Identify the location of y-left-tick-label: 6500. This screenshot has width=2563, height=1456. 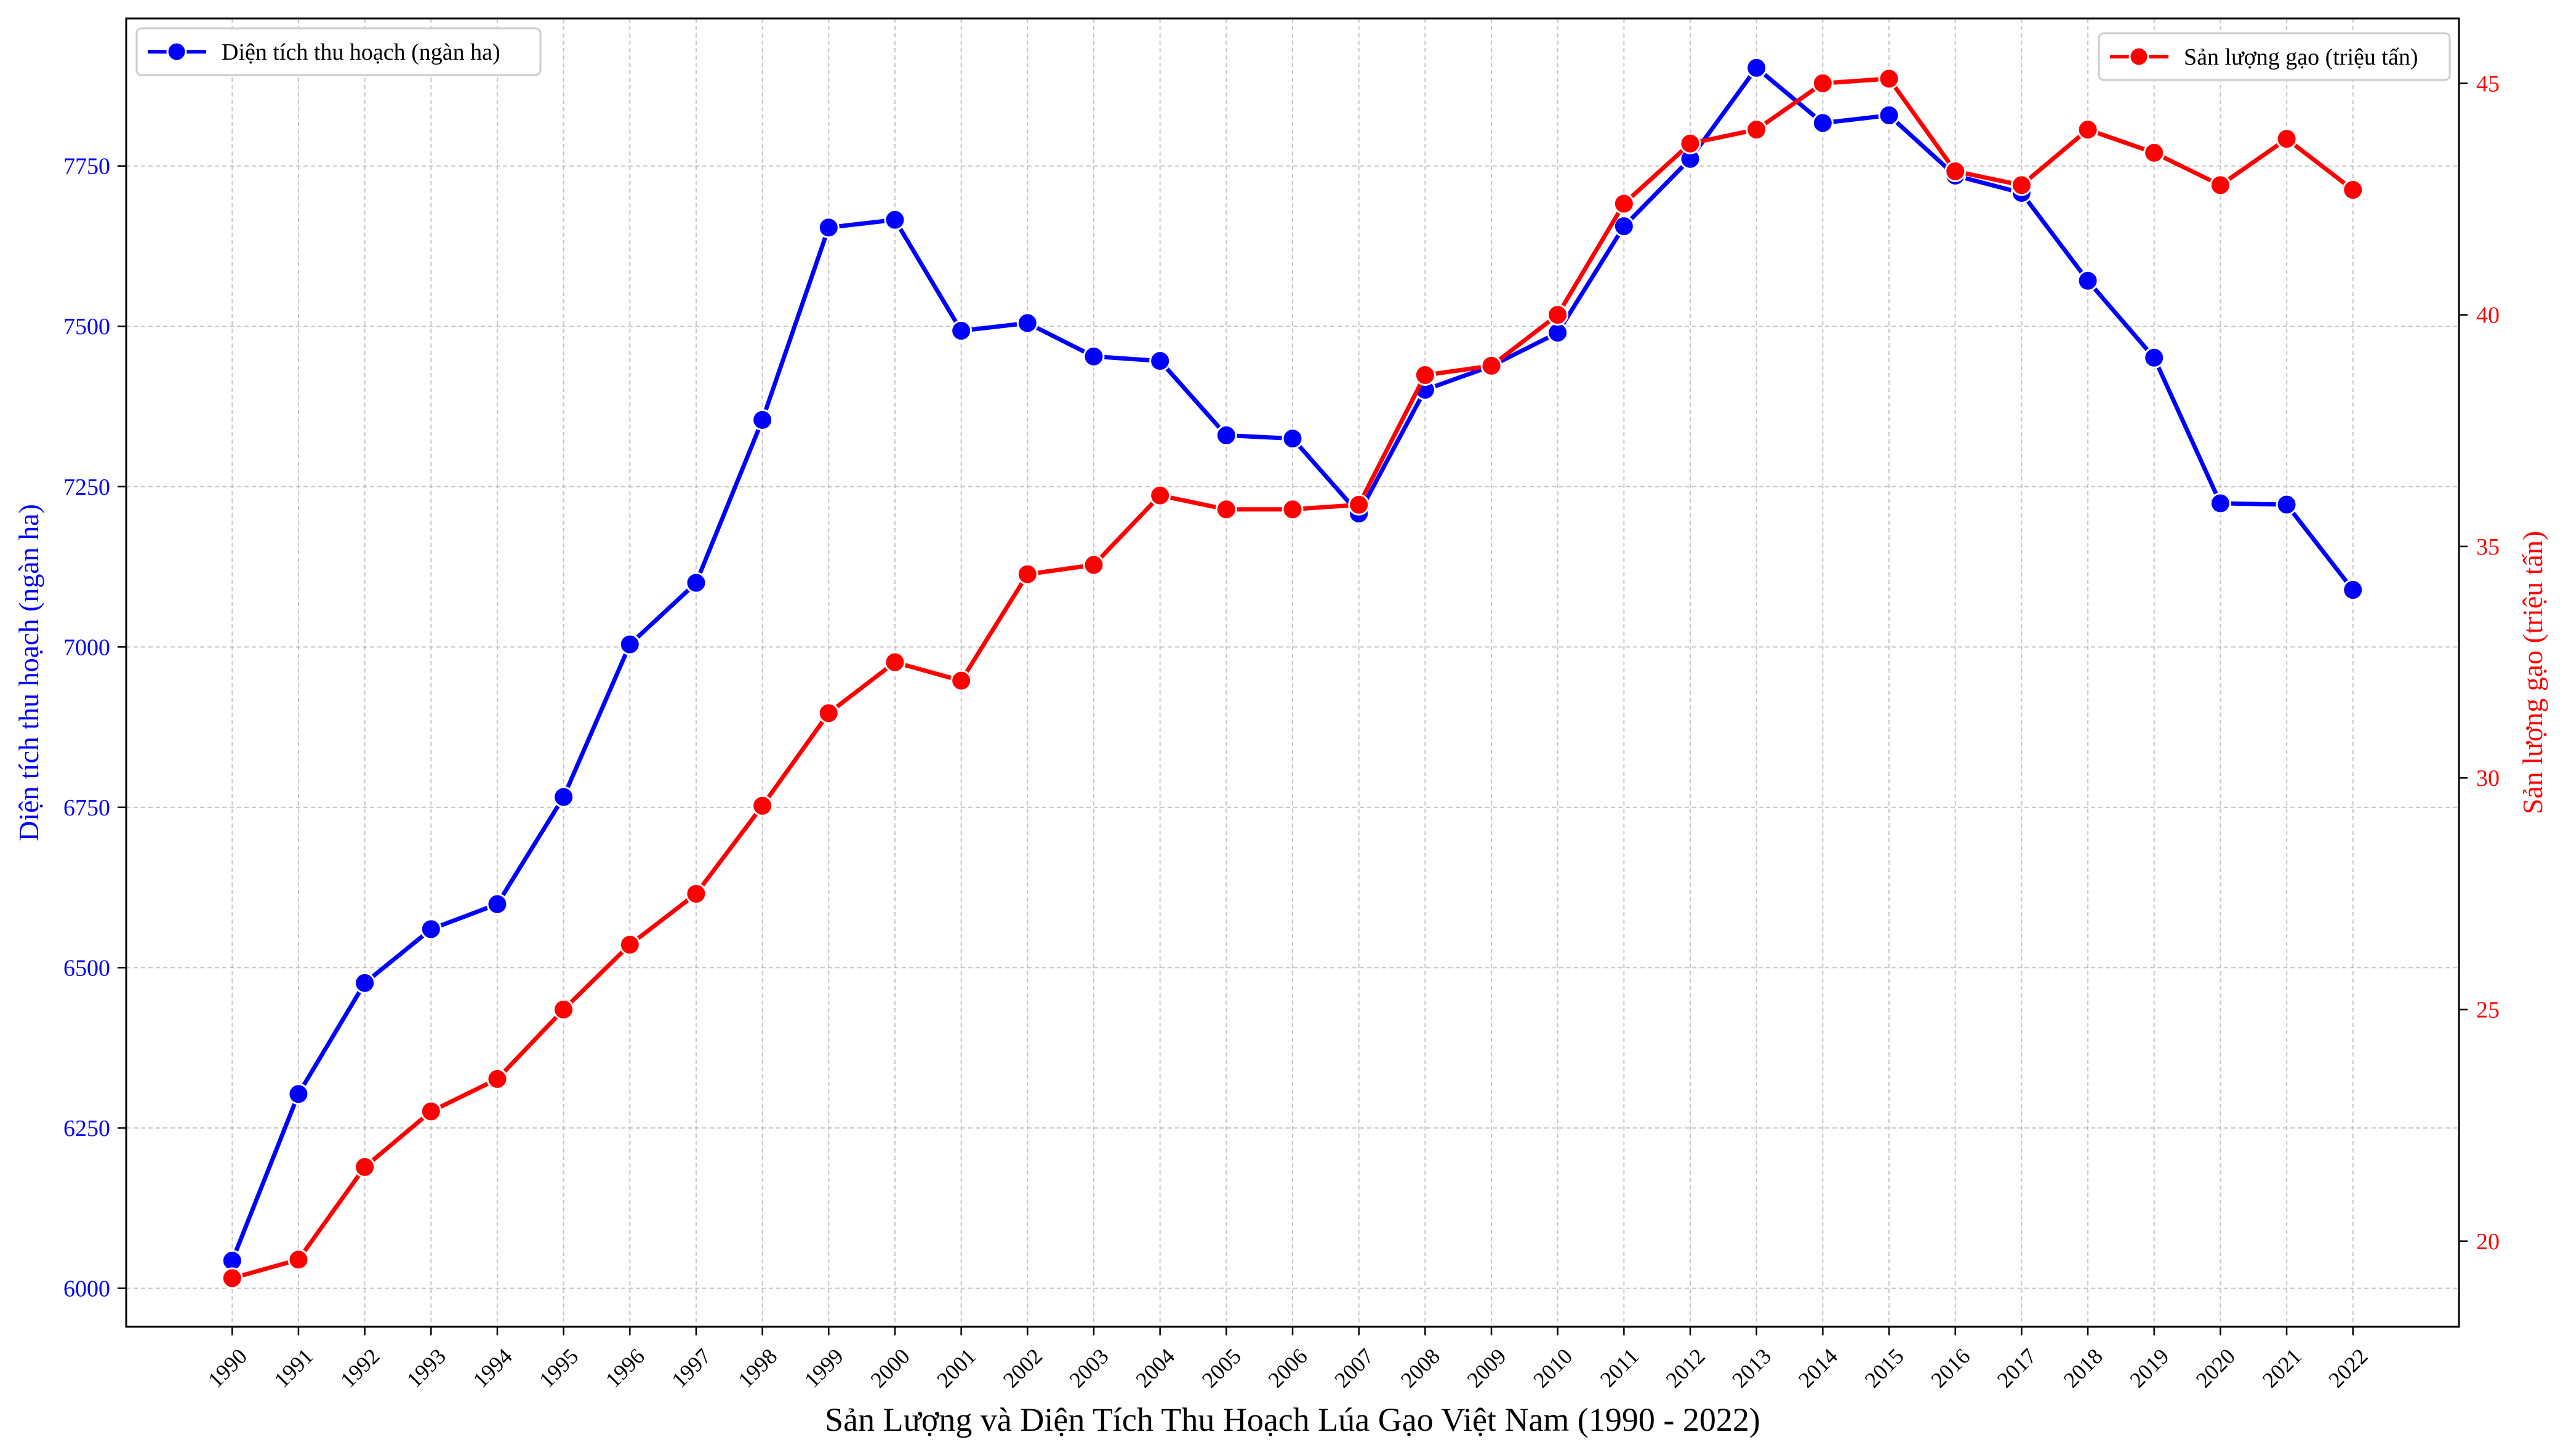
(86, 968).